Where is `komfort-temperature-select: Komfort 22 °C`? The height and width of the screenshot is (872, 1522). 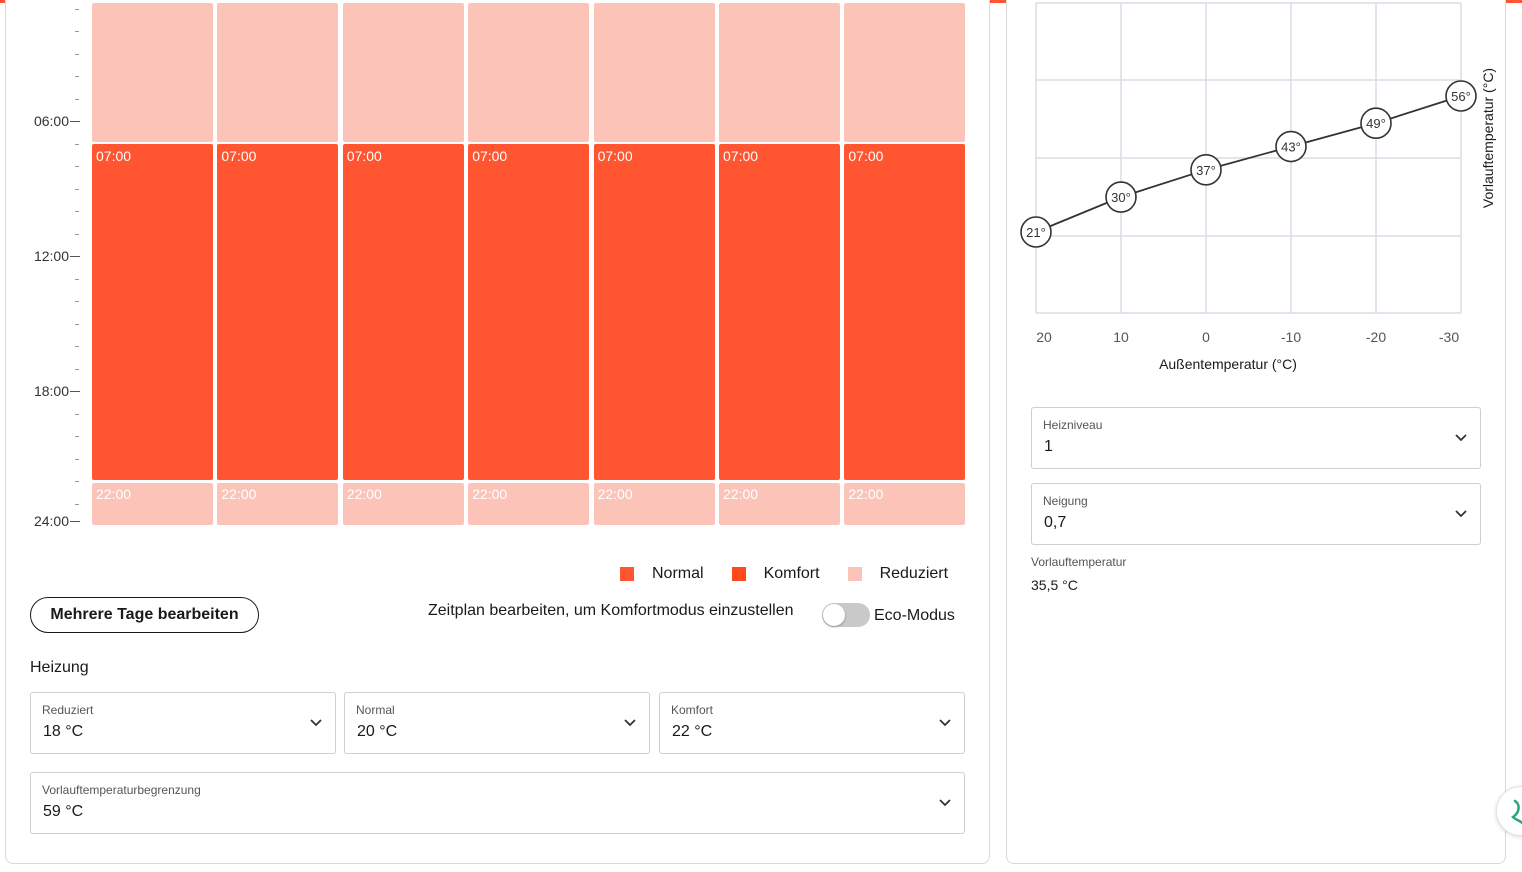
komfort-temperature-select: Komfort 22 °C is located at coordinates (812, 723).